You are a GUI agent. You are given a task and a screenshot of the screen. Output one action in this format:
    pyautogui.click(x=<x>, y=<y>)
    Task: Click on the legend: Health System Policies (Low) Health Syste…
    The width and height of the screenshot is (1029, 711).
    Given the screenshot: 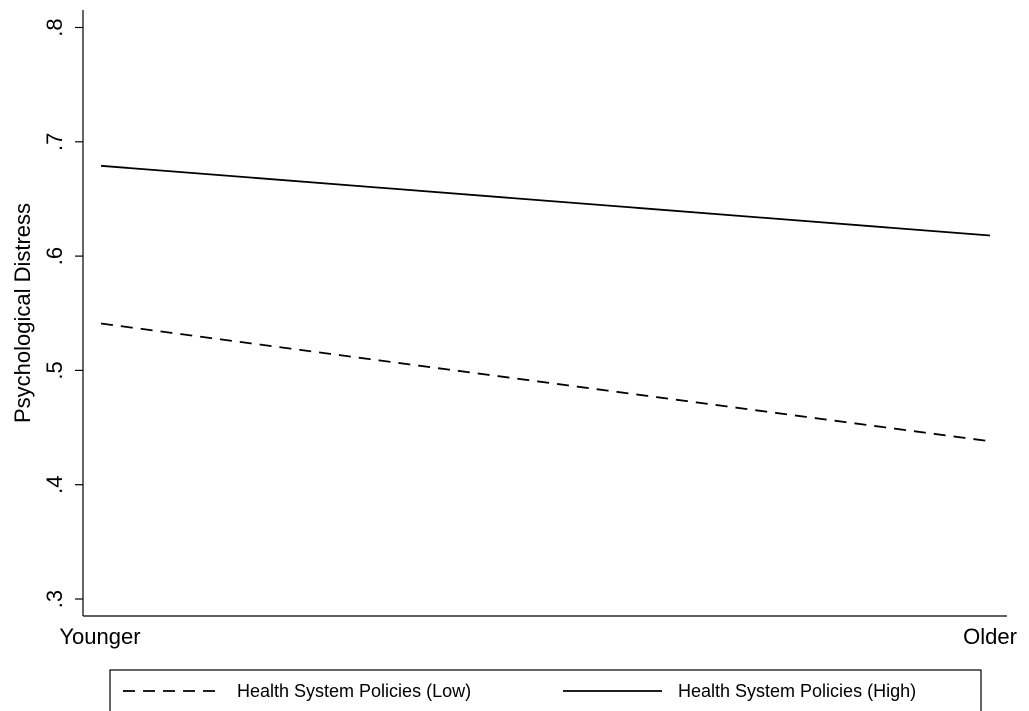 What is the action you would take?
    pyautogui.click(x=545, y=690)
    